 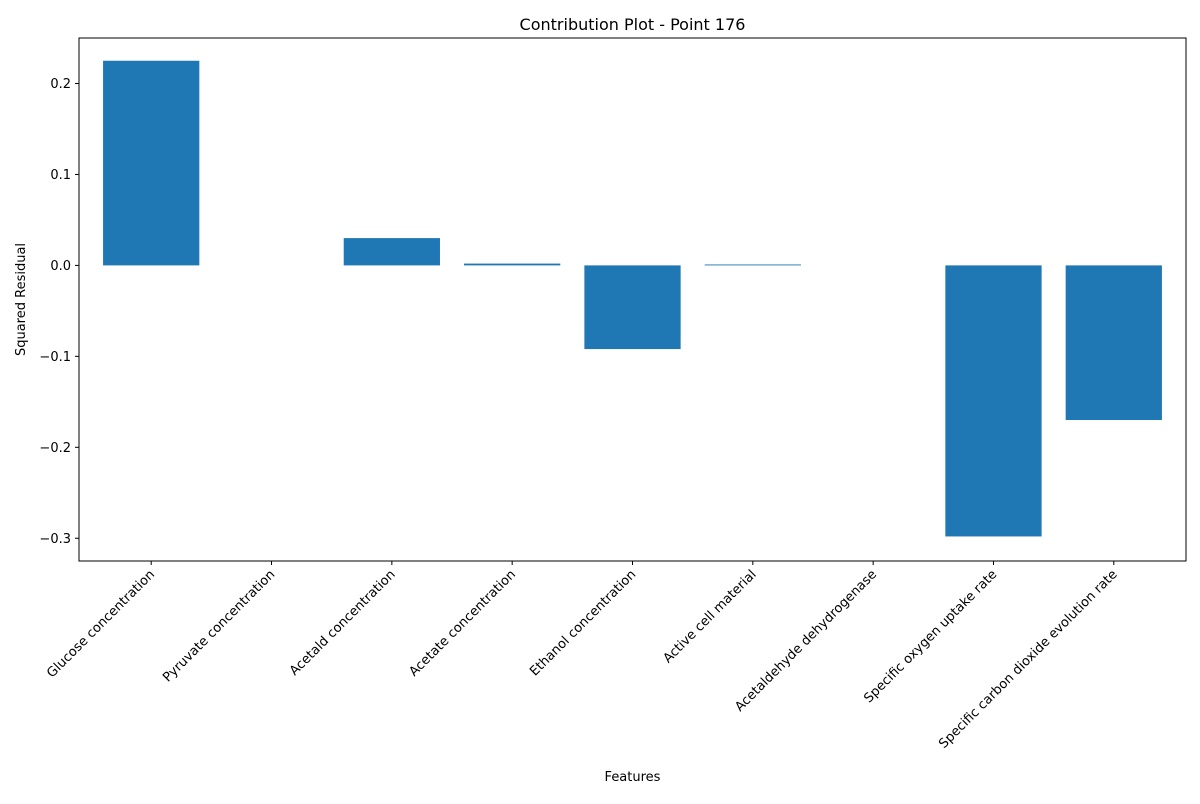 I want to click on y-tick-label: −0.2, so click(x=55, y=448).